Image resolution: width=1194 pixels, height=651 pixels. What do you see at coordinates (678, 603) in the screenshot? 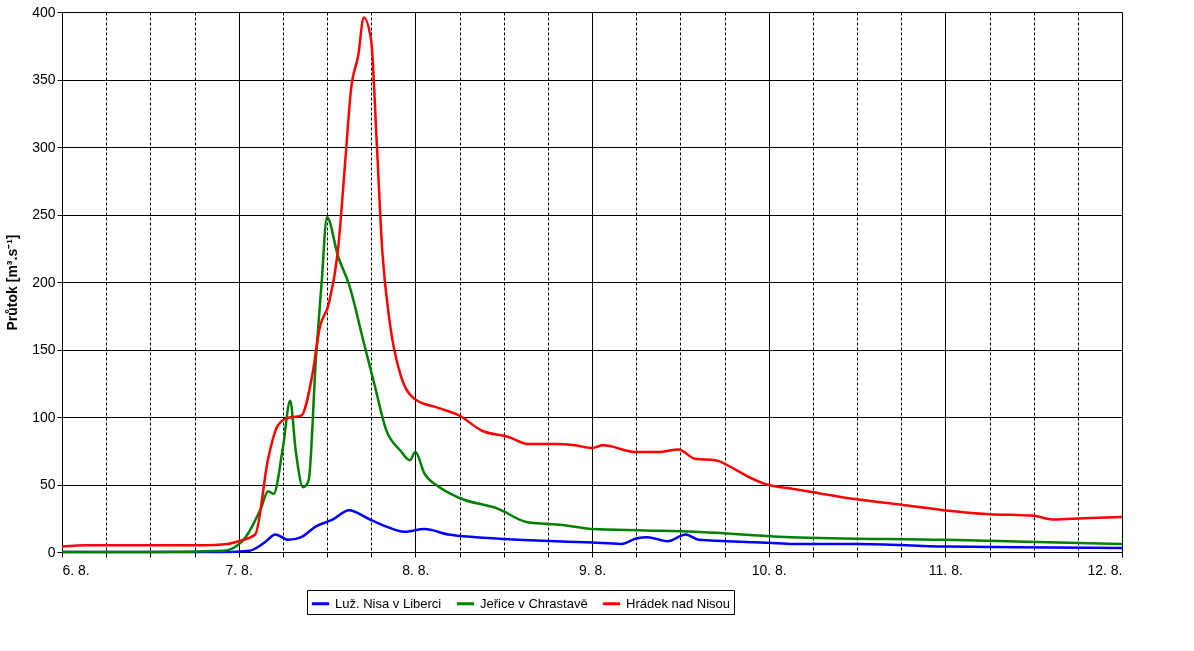
I see `legend-label: Hrádek nad Nisou` at bounding box center [678, 603].